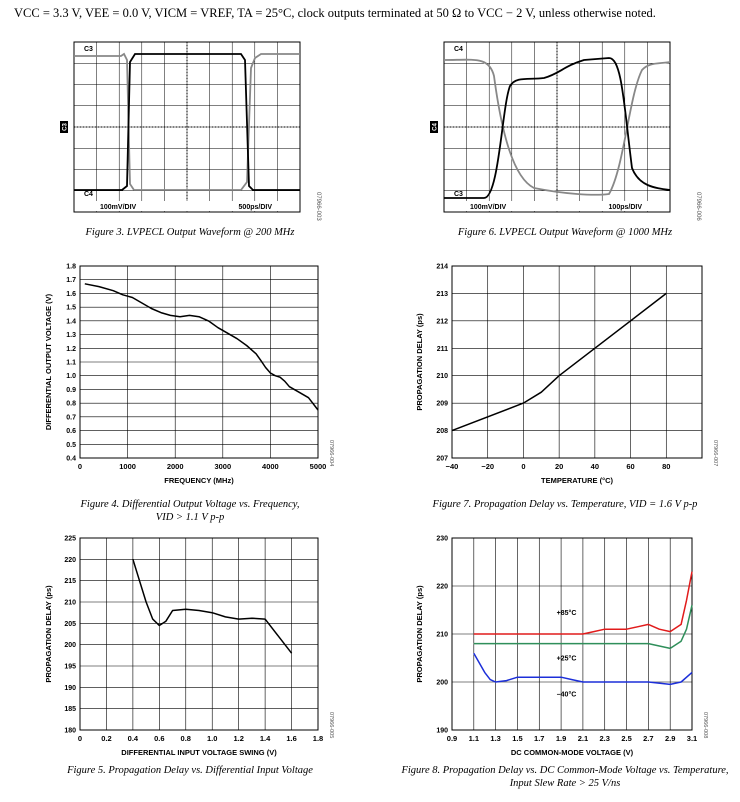 The height and width of the screenshot is (802, 740). Describe the element at coordinates (434, 127) in the screenshot. I see `scope-marker: C4` at that location.